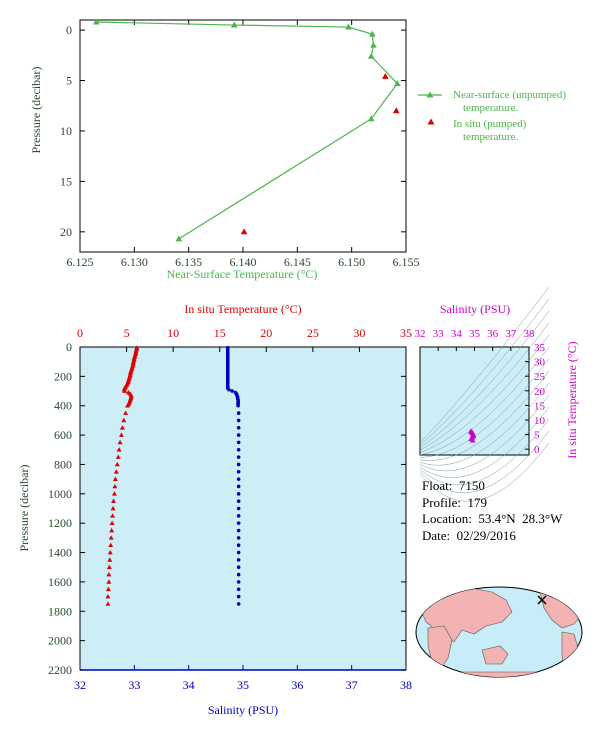 Image resolution: width=601 pixels, height=732 pixels. What do you see at coordinates (69, 81) in the screenshot?
I see `near-surface-y-tick-label: 5` at bounding box center [69, 81].